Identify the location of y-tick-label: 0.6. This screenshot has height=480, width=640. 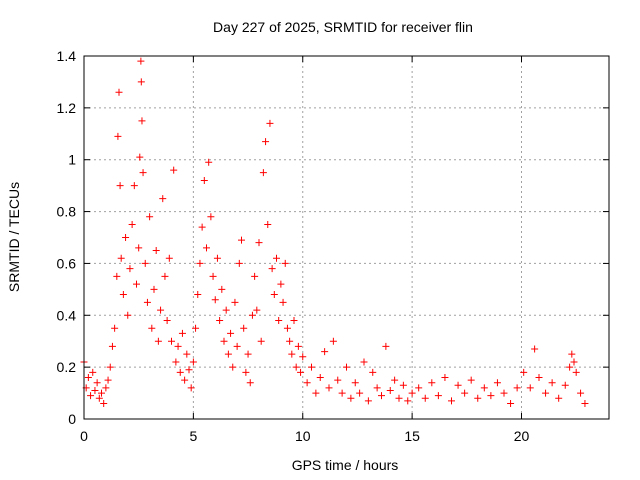
(67, 263).